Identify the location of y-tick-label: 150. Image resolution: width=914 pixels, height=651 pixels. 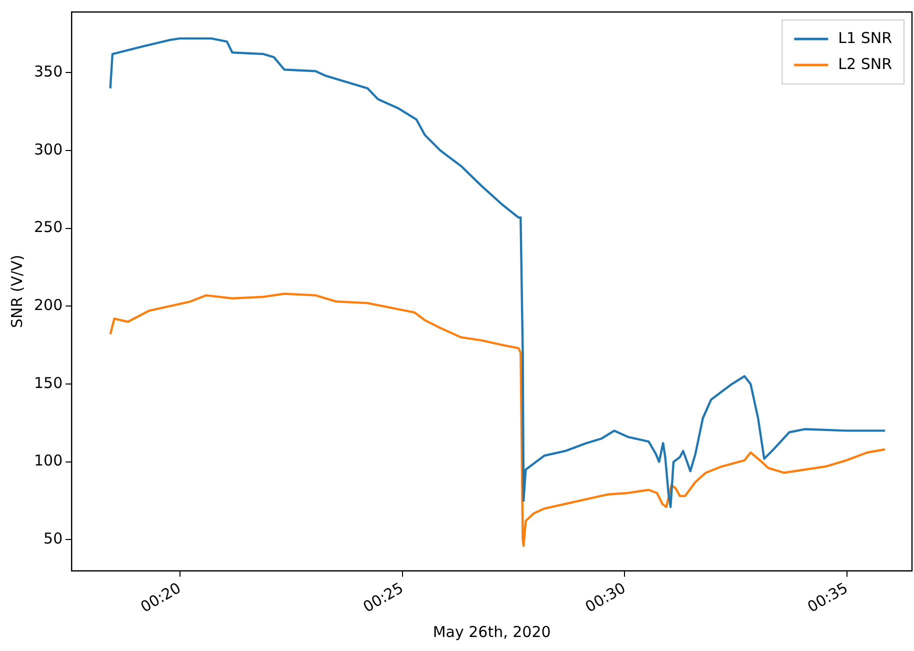
(48, 383).